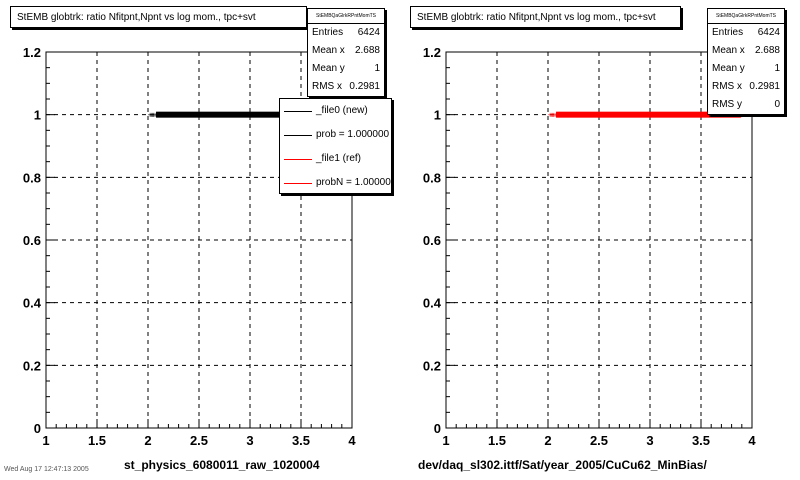 The image size is (800, 480). Describe the element at coordinates (432, 303) in the screenshot. I see `right-y-tick-label-2: 0.4` at that location.